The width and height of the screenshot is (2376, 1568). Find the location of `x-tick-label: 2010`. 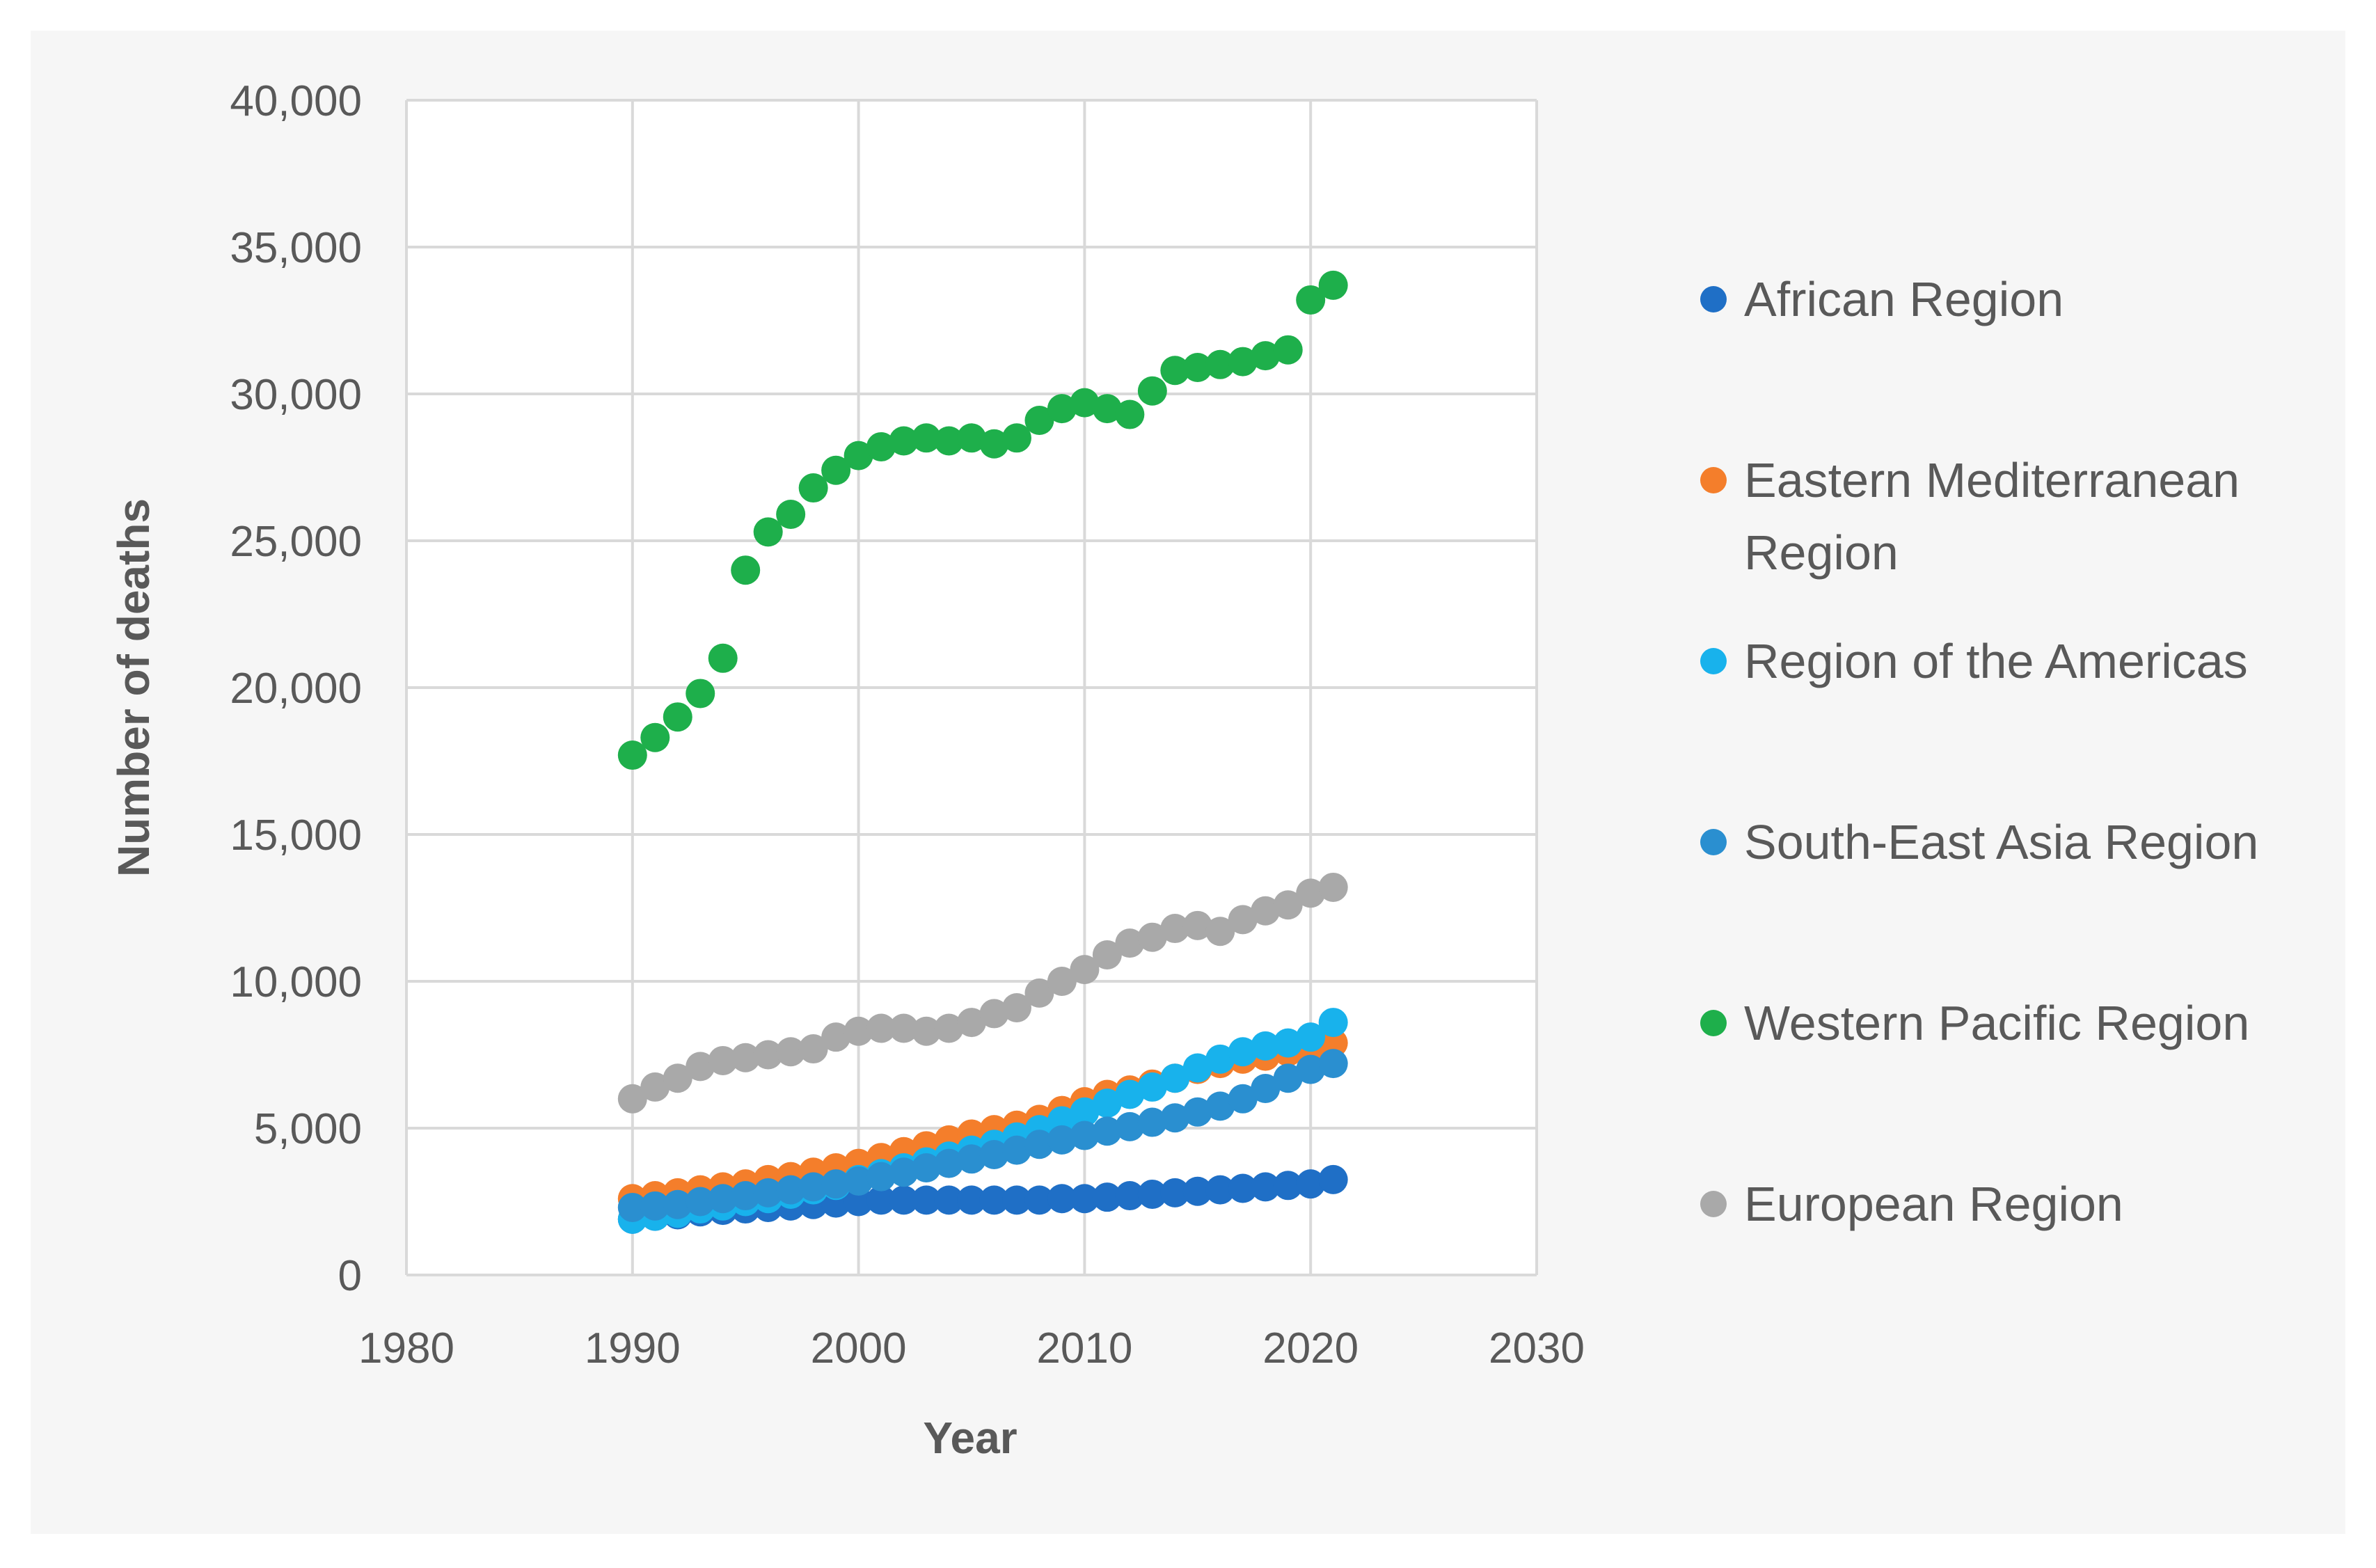

x-tick-label: 2010 is located at coordinates (1084, 1348).